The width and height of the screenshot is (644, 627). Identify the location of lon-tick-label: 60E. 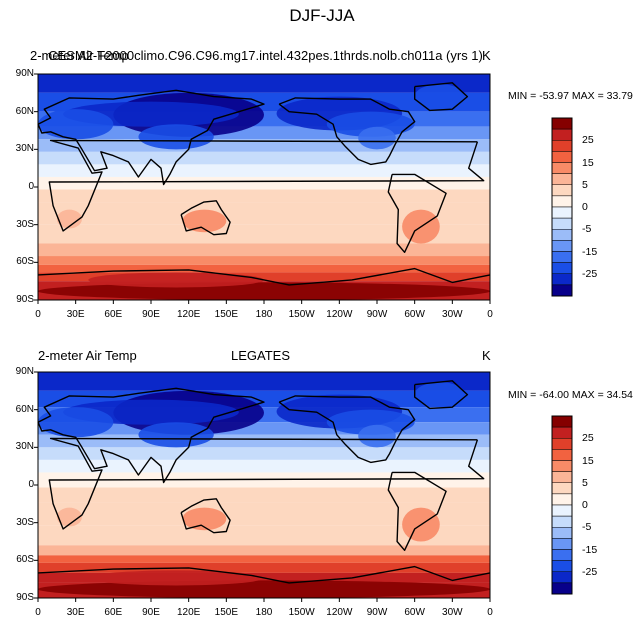
(113, 612).